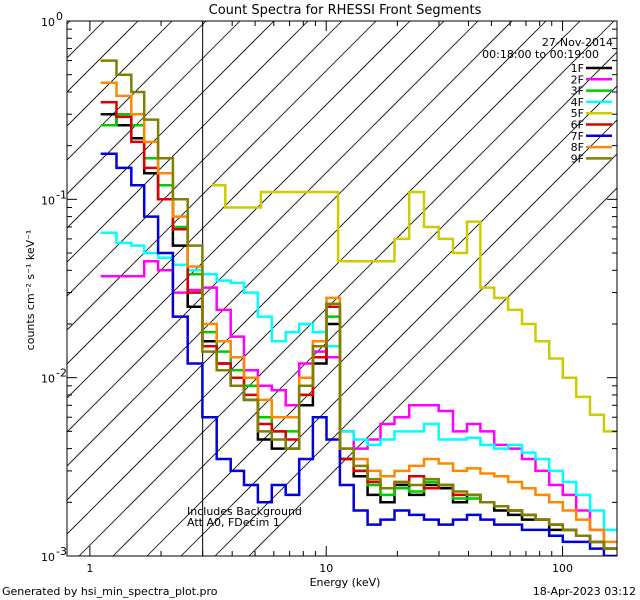 The image size is (640, 600). What do you see at coordinates (577, 125) in the screenshot?
I see `legend-label-6F: 6F` at bounding box center [577, 125].